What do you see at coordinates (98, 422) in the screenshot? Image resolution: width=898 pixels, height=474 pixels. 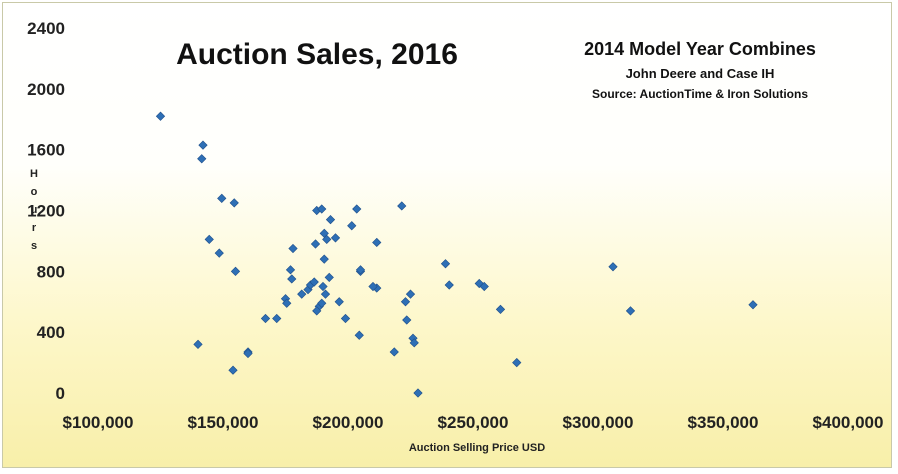 I see `x-tick-label: $100,000` at bounding box center [98, 422].